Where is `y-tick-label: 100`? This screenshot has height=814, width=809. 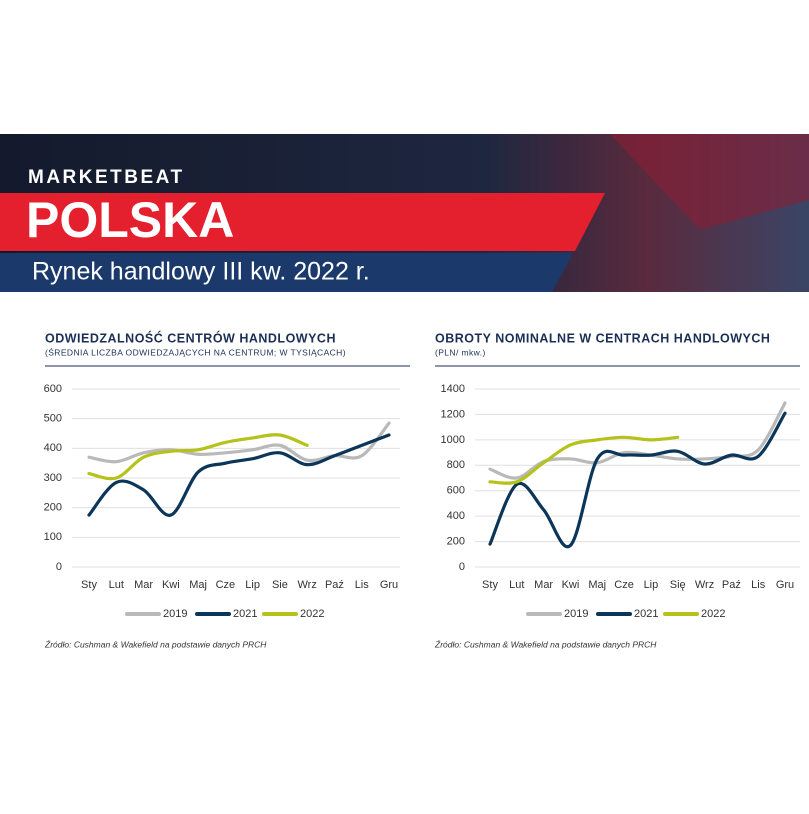
y-tick-label: 100 is located at coordinates (53, 537).